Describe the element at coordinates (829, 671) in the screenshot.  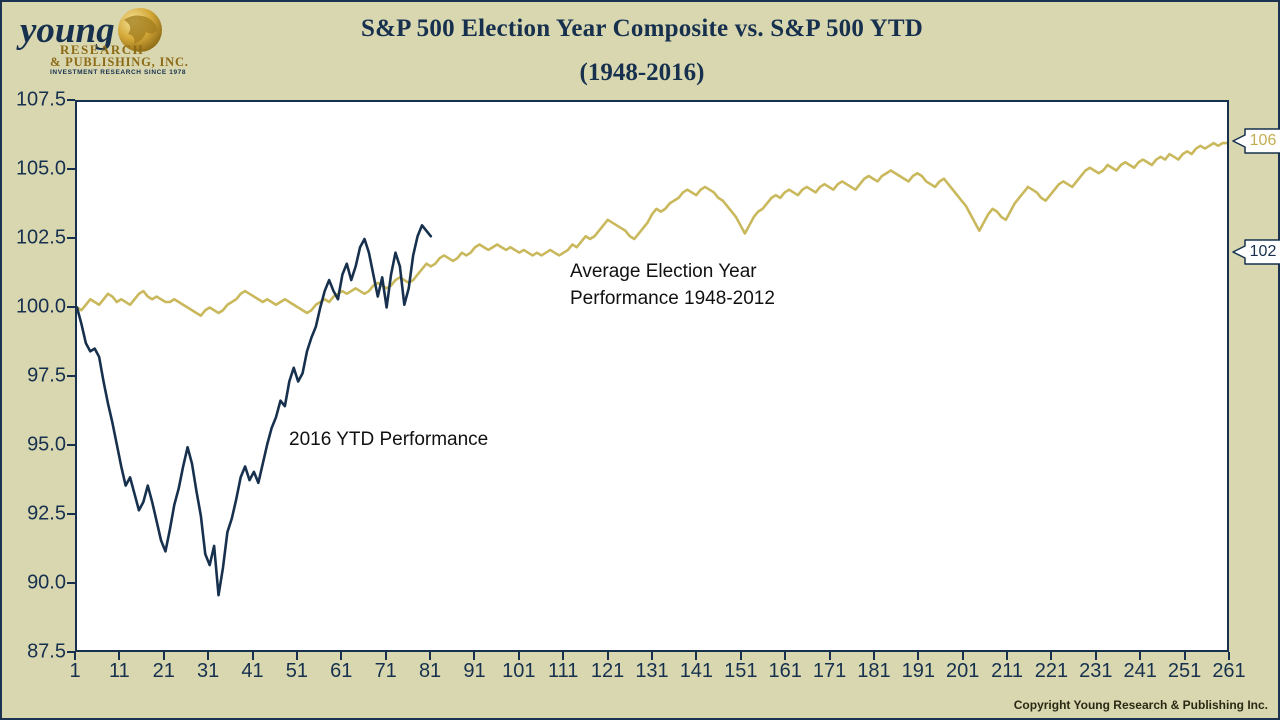
I see `x-axis-tick-label: 171` at that location.